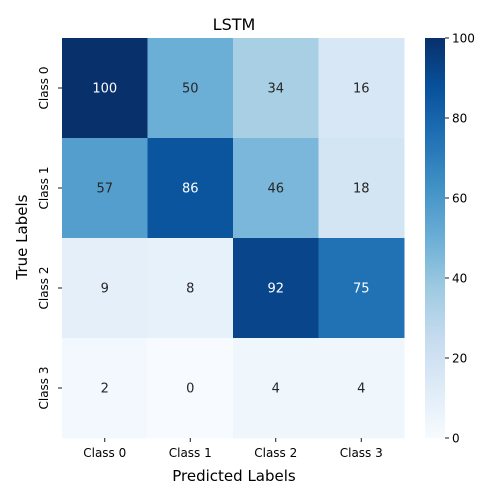  I want to click on colorbar-tick-label: 20, so click(459, 359).